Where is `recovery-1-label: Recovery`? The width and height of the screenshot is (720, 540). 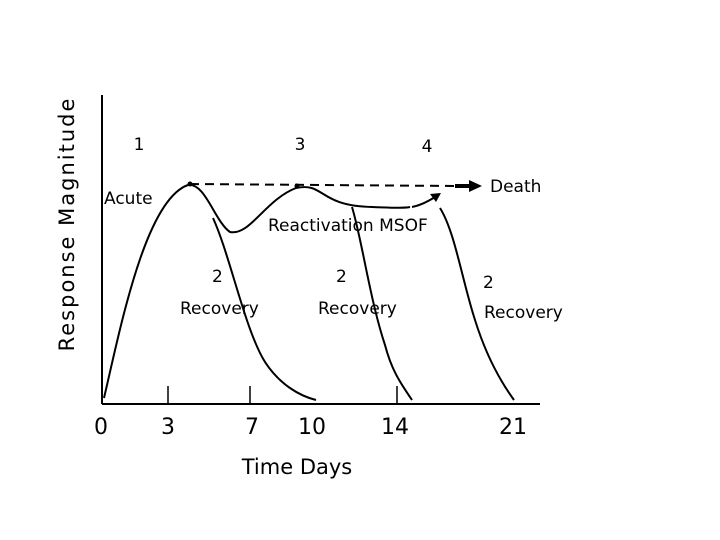
recovery-1-label: Recovery is located at coordinates (219, 309).